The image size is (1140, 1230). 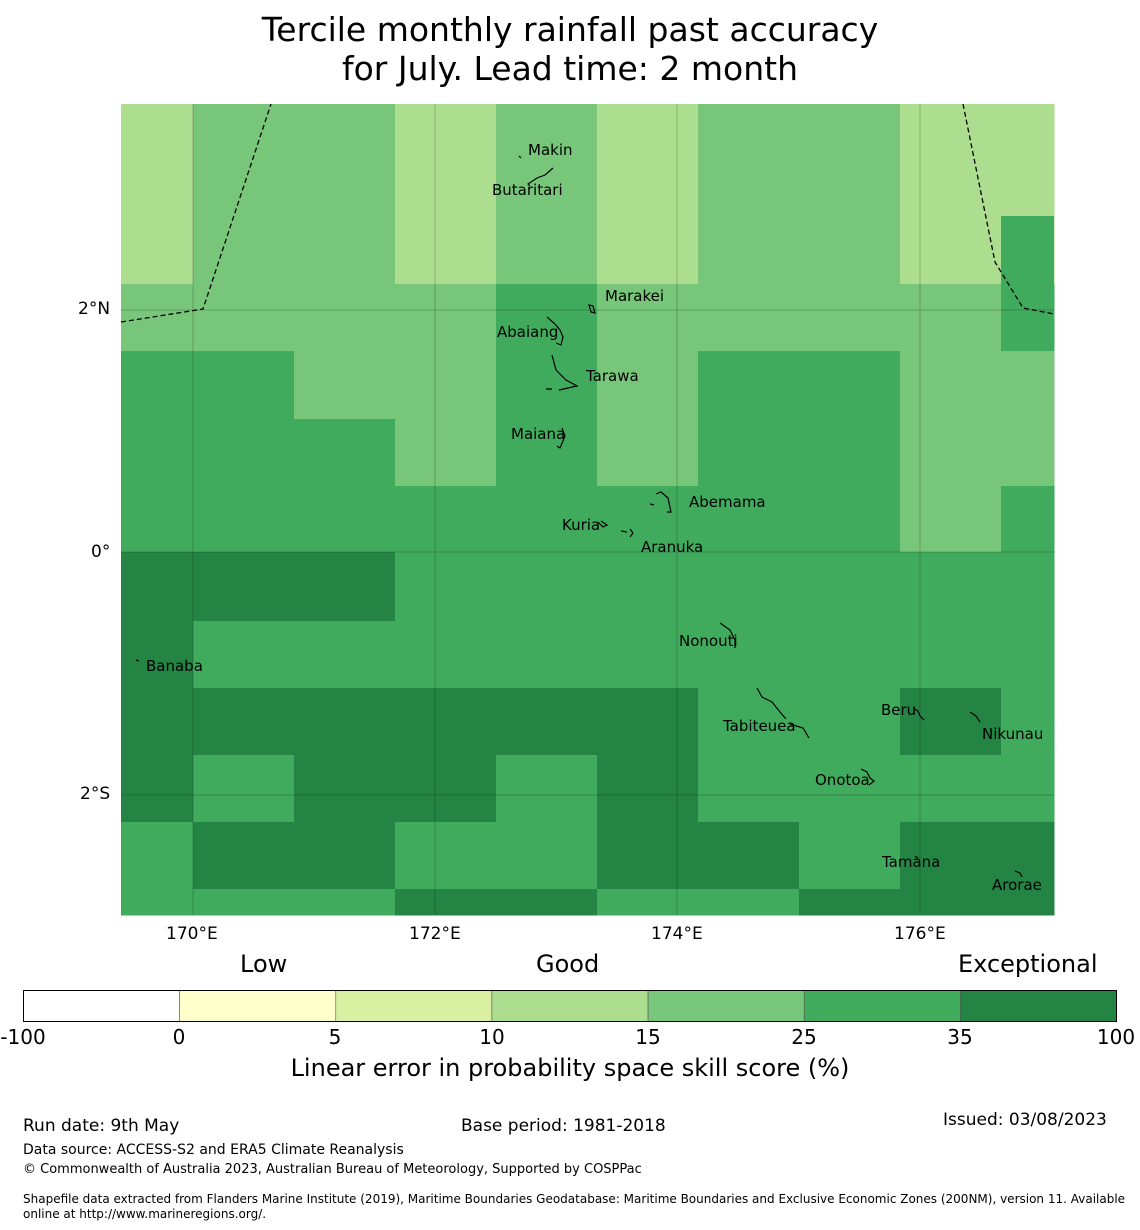 What do you see at coordinates (192, 934) in the screenshot?
I see `x-tick-170e: 170°E` at bounding box center [192, 934].